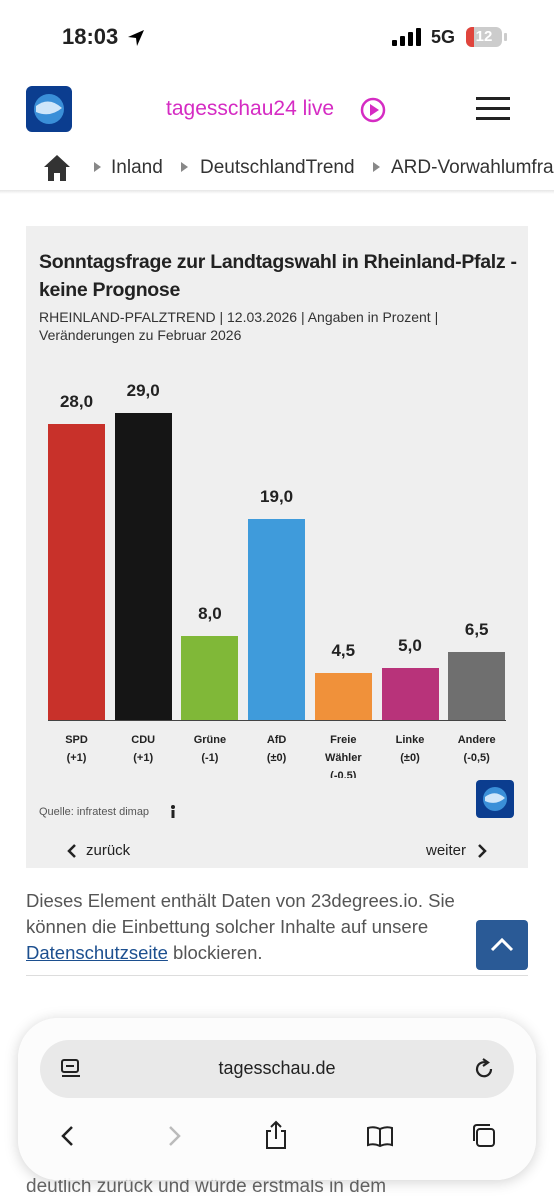 Image resolution: width=554 pixels, height=1200 pixels. Describe the element at coordinates (137, 167) in the screenshot. I see `breadcrumb-item: Inland` at that location.